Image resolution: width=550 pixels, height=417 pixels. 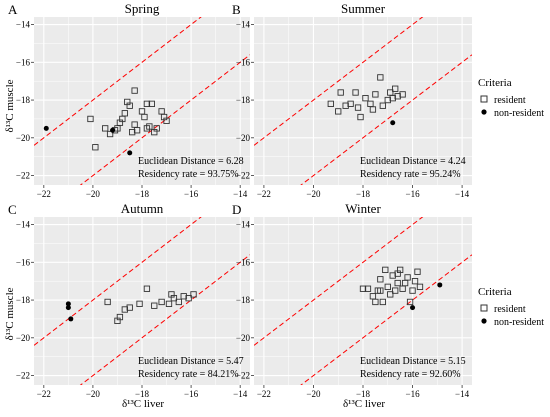 I want to click on euclidean-distance-label: Euclidean Distance = 4.24, so click(x=413, y=161).